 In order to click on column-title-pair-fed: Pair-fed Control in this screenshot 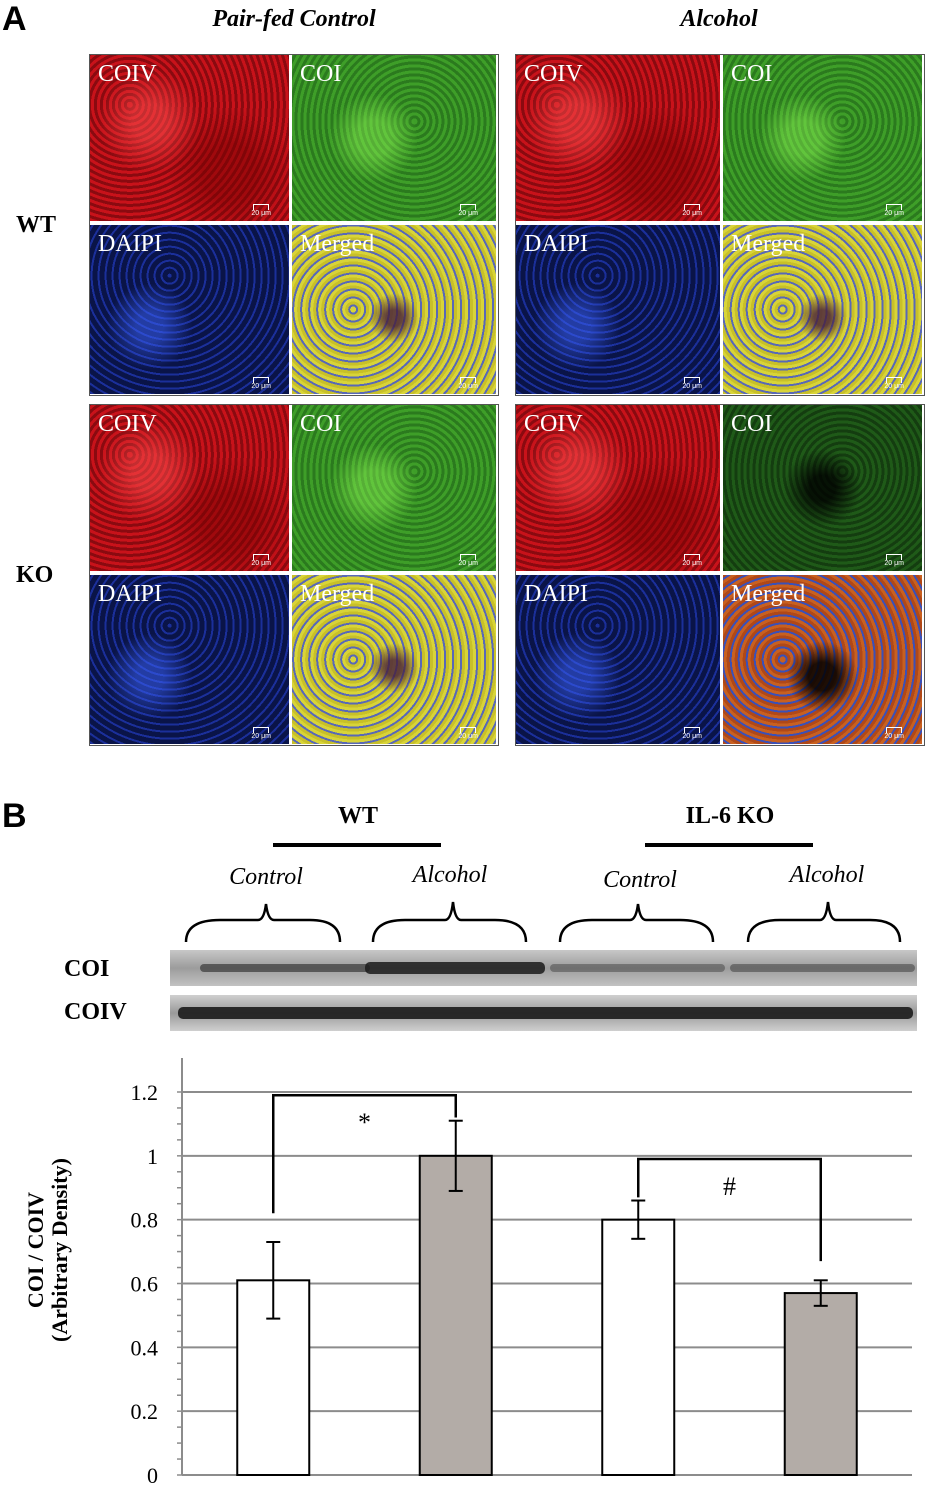, I will do `click(294, 19)`.